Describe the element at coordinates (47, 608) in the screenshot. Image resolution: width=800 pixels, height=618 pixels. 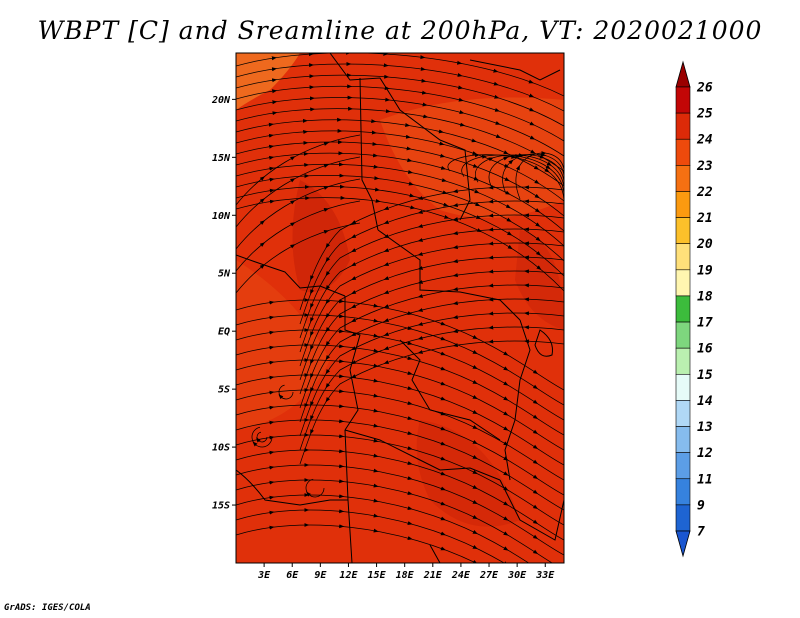
I see `grads-credit: GrADS: IGES/COLA` at that location.